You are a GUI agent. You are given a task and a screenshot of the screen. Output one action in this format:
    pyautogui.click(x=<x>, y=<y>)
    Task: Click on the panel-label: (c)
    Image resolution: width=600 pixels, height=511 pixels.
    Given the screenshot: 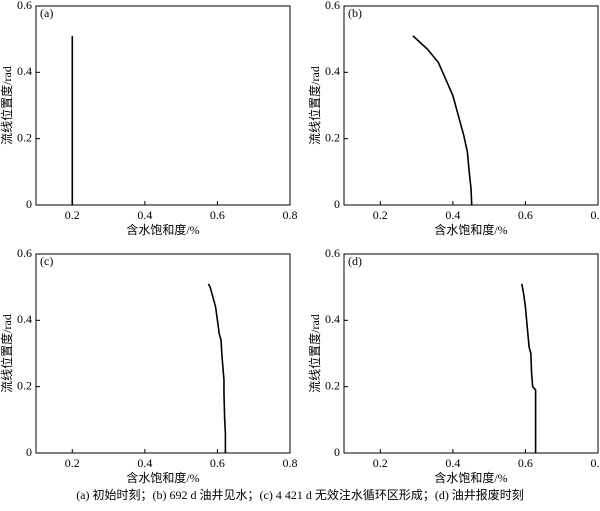 What is the action you would take?
    pyautogui.click(x=46, y=261)
    